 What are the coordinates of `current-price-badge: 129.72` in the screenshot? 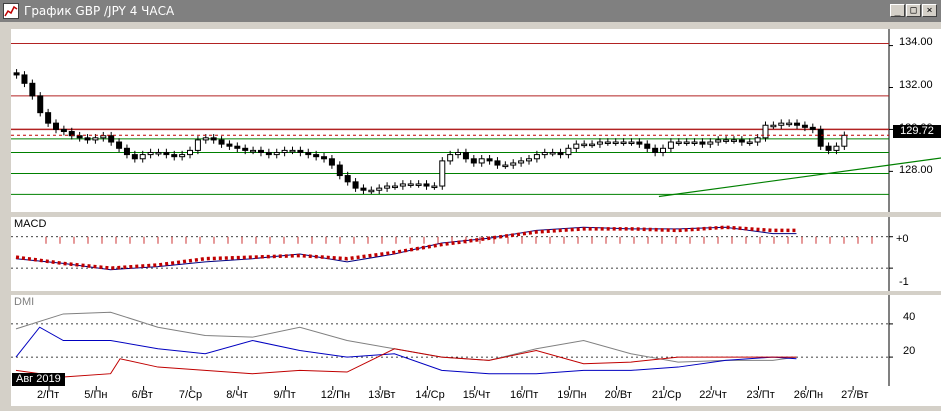 It's located at (917, 131).